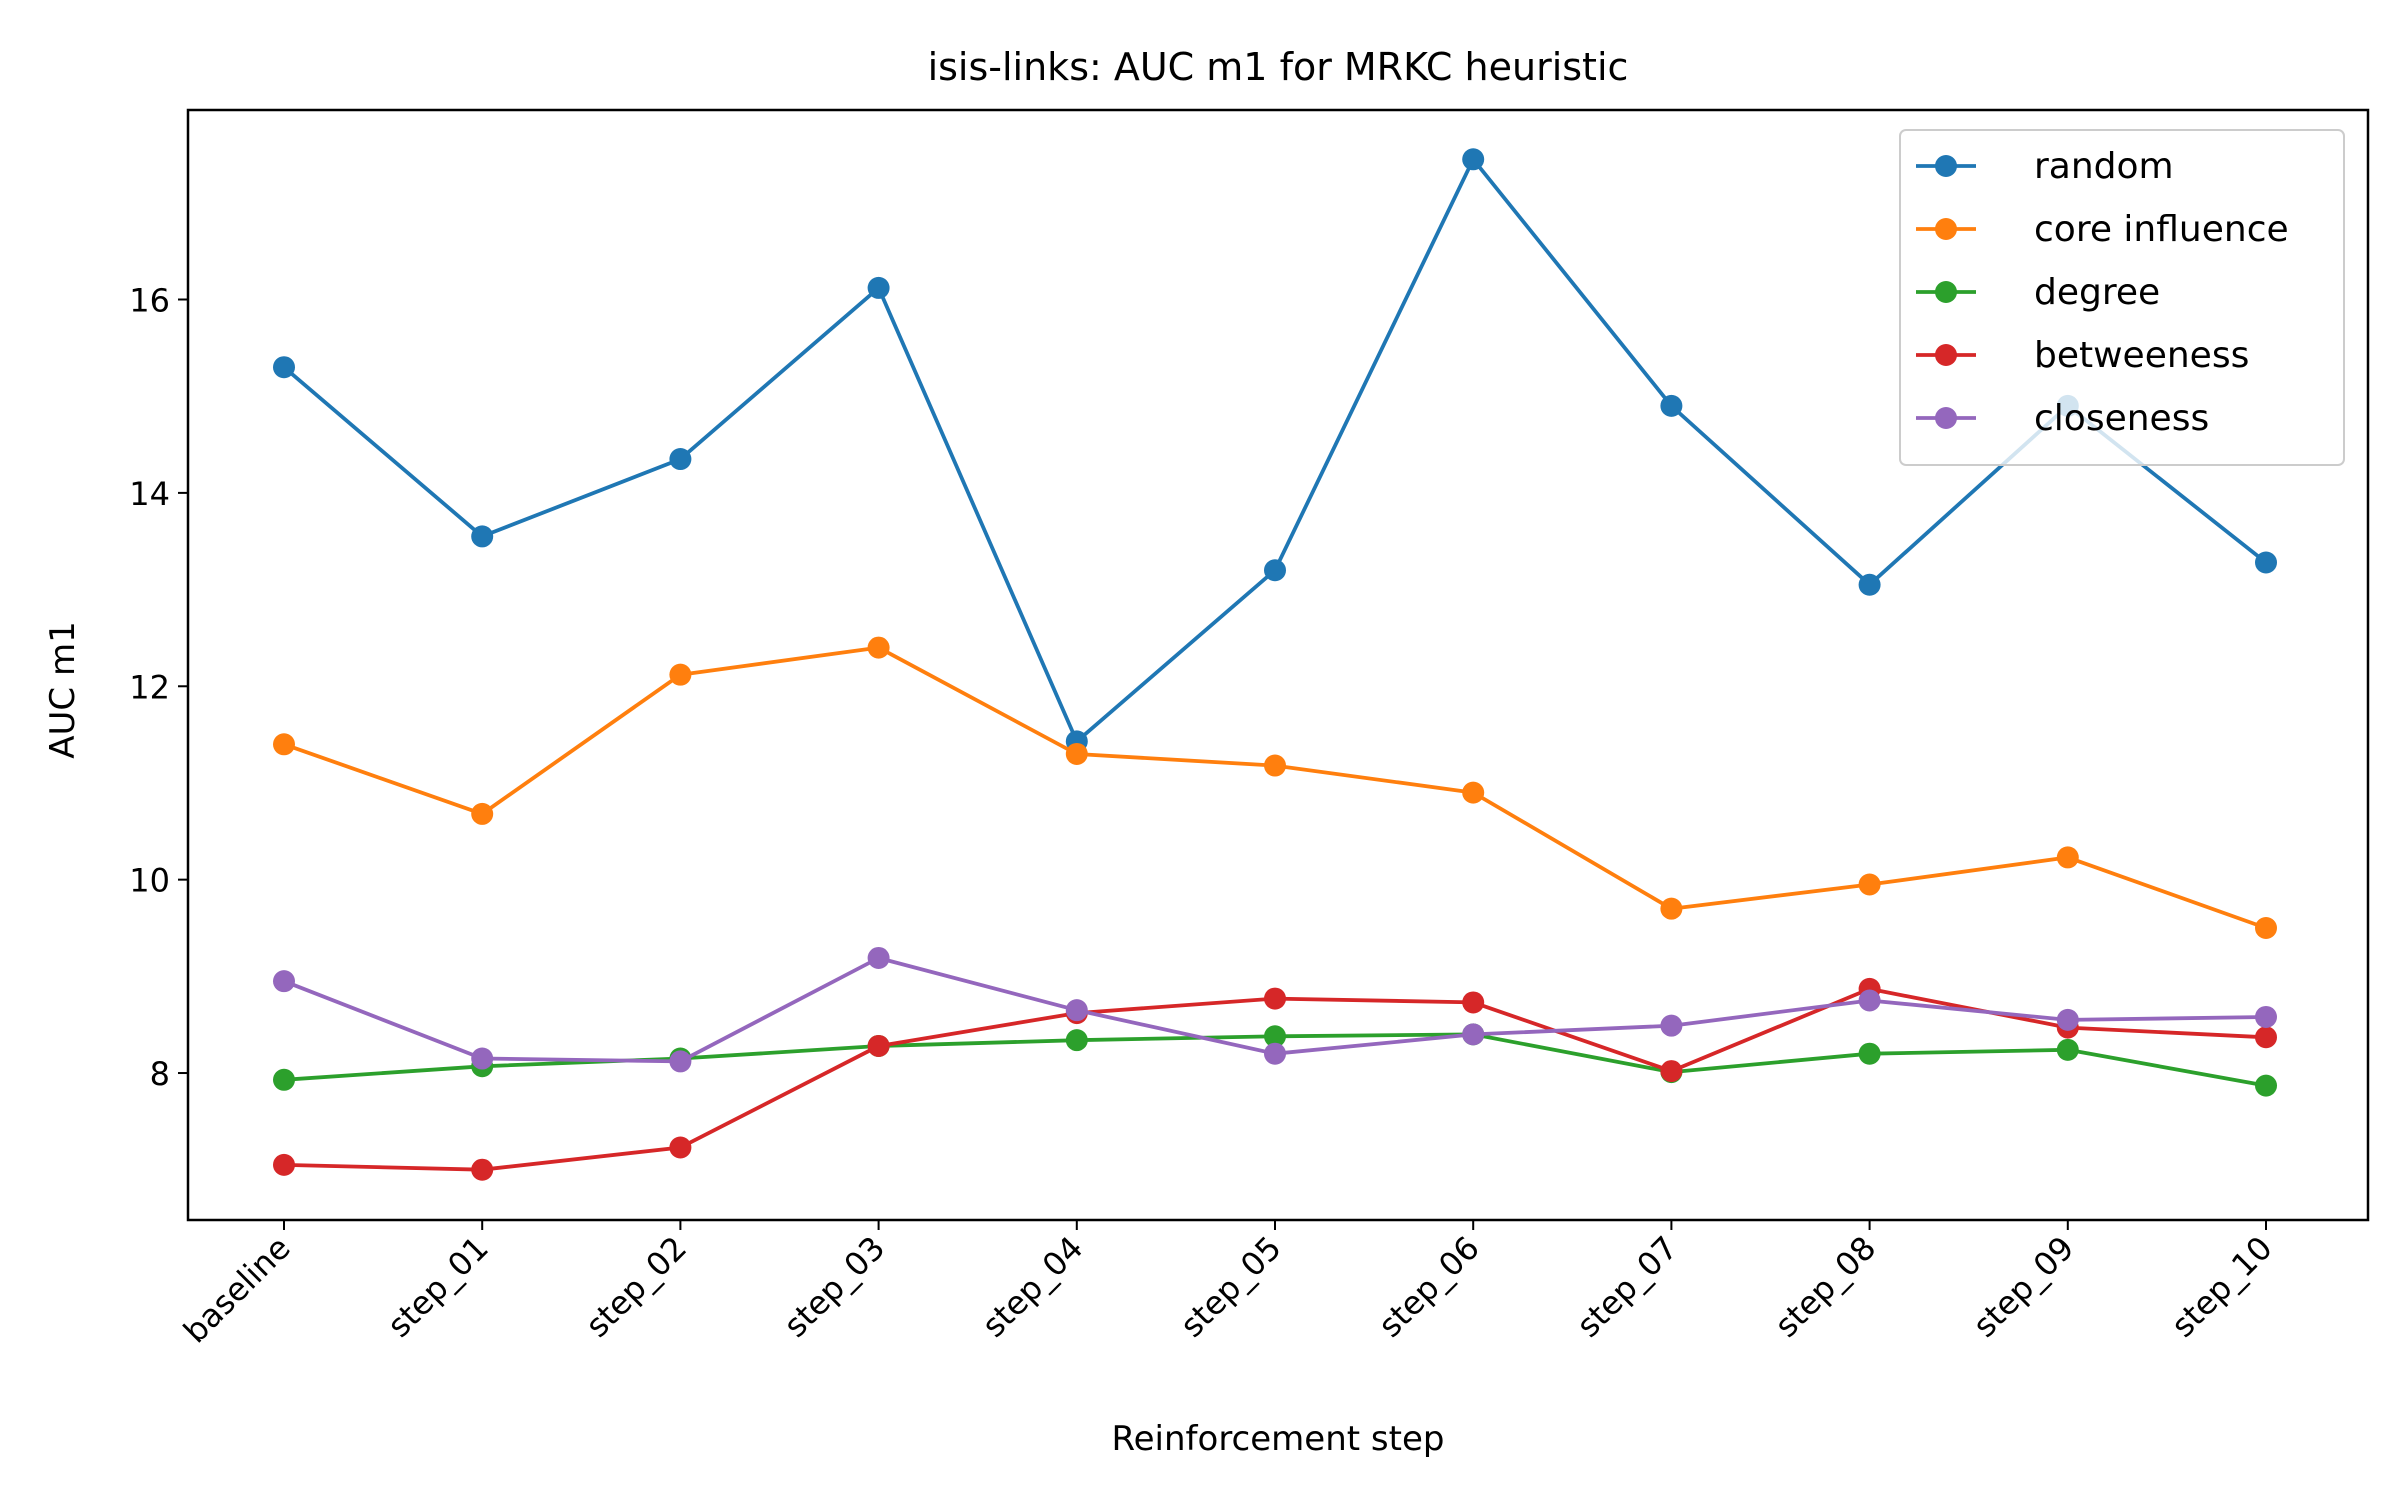 This screenshot has width=2400, height=1500. What do you see at coordinates (2104, 166) in the screenshot?
I see `legend-label-random: random` at bounding box center [2104, 166].